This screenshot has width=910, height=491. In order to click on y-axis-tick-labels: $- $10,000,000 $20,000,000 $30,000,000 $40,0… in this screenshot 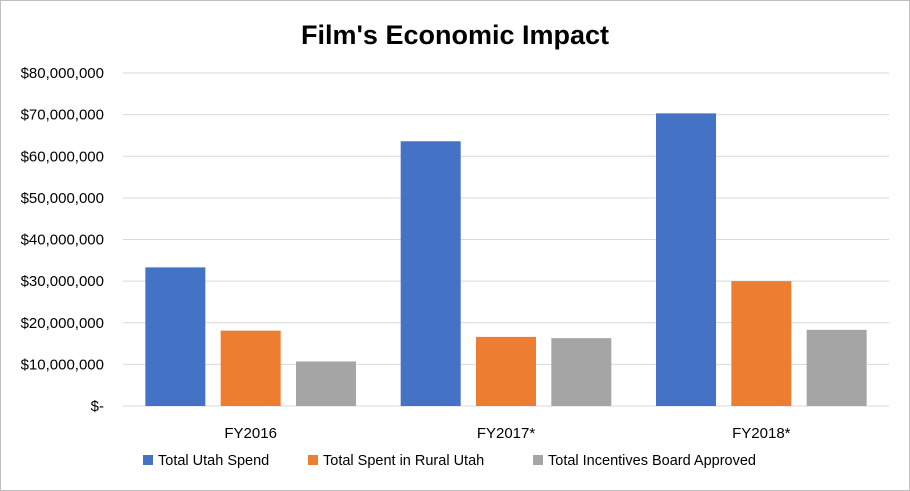, I will do `click(62, 240)`.